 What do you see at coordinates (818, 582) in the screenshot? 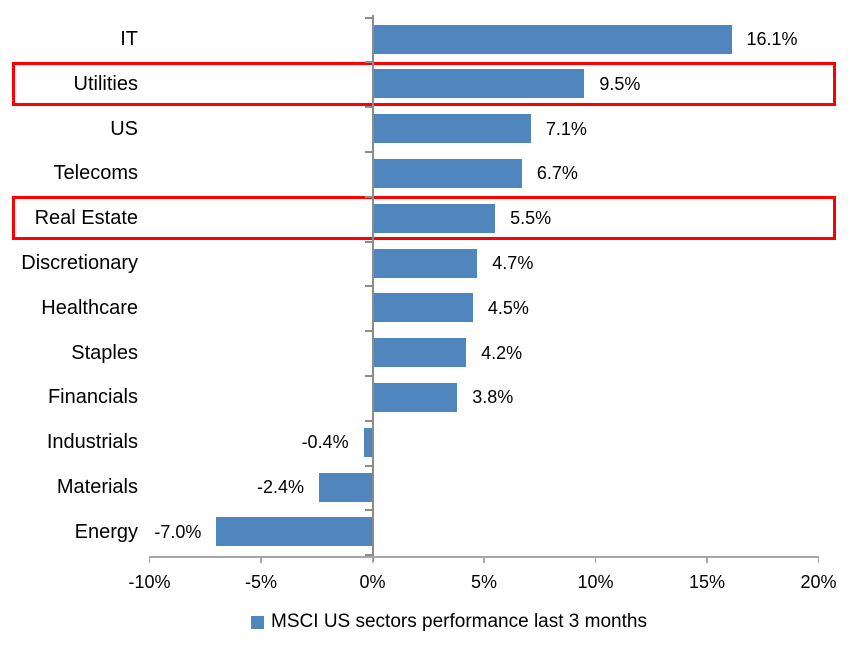
I see `x-axis-tick-label: 20%` at bounding box center [818, 582].